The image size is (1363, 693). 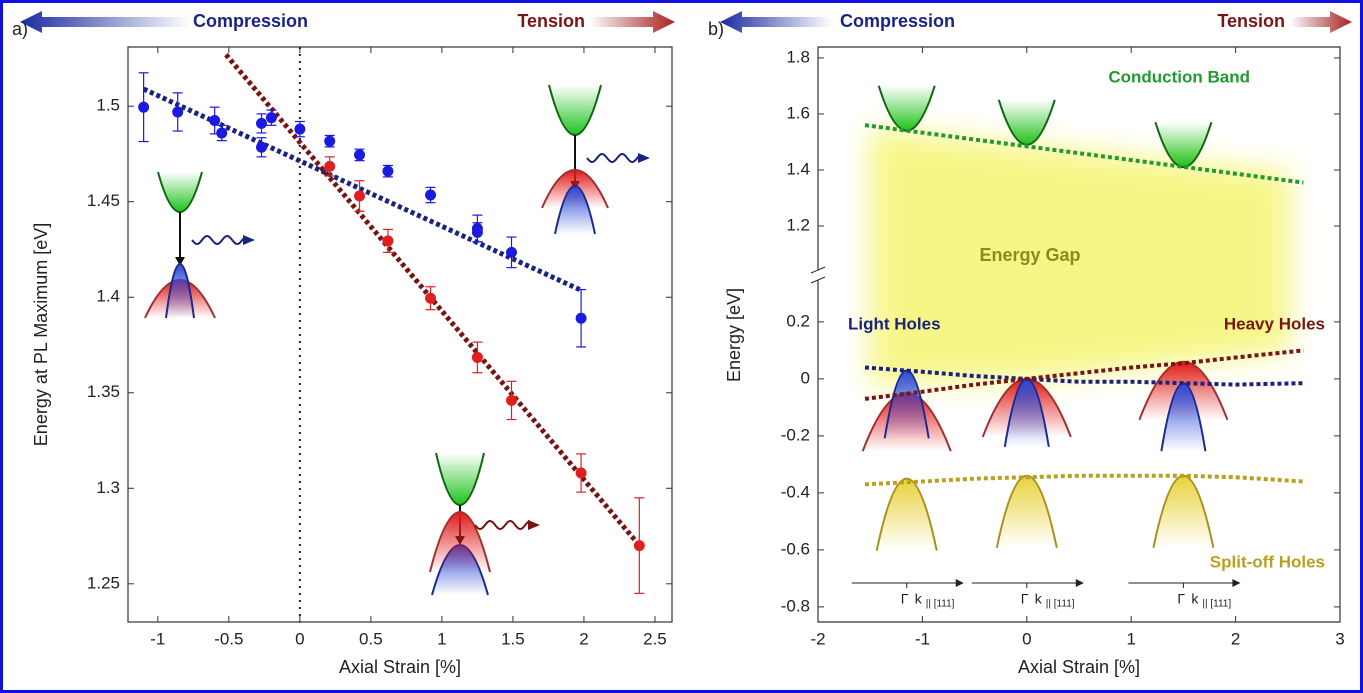 I want to click on gap-label: Energy Gap, so click(x=1029, y=255).